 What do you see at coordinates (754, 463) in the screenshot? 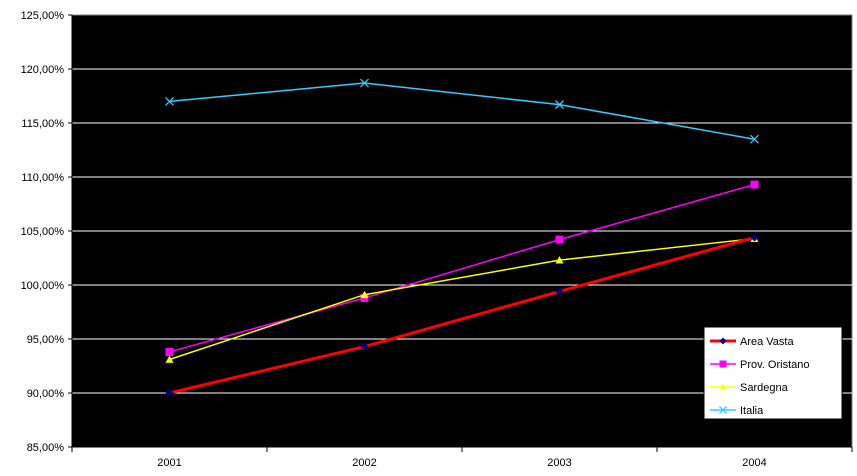
I see `x-tick-label: 2004` at bounding box center [754, 463].